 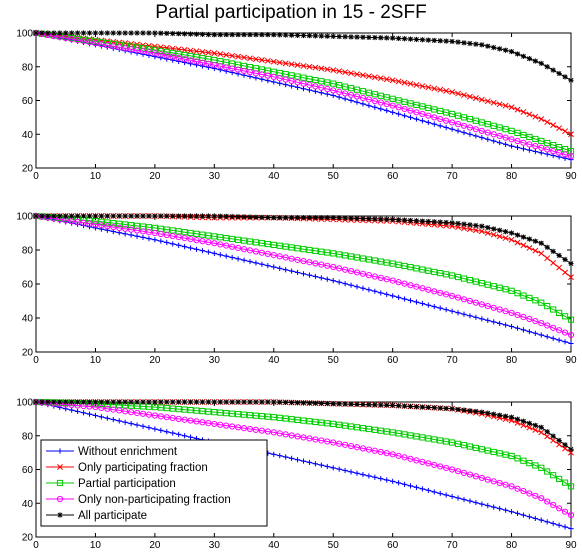 What do you see at coordinates (393, 176) in the screenshot?
I see `x-tick-label: 60` at bounding box center [393, 176].